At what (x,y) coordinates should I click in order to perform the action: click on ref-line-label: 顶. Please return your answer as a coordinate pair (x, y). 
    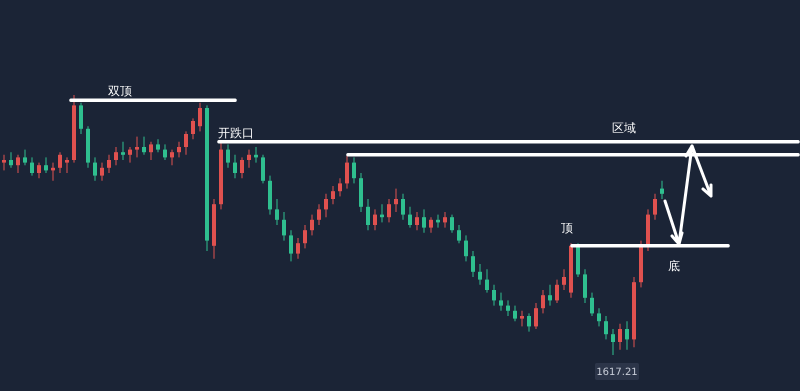
    Looking at the image, I should click on (567, 227).